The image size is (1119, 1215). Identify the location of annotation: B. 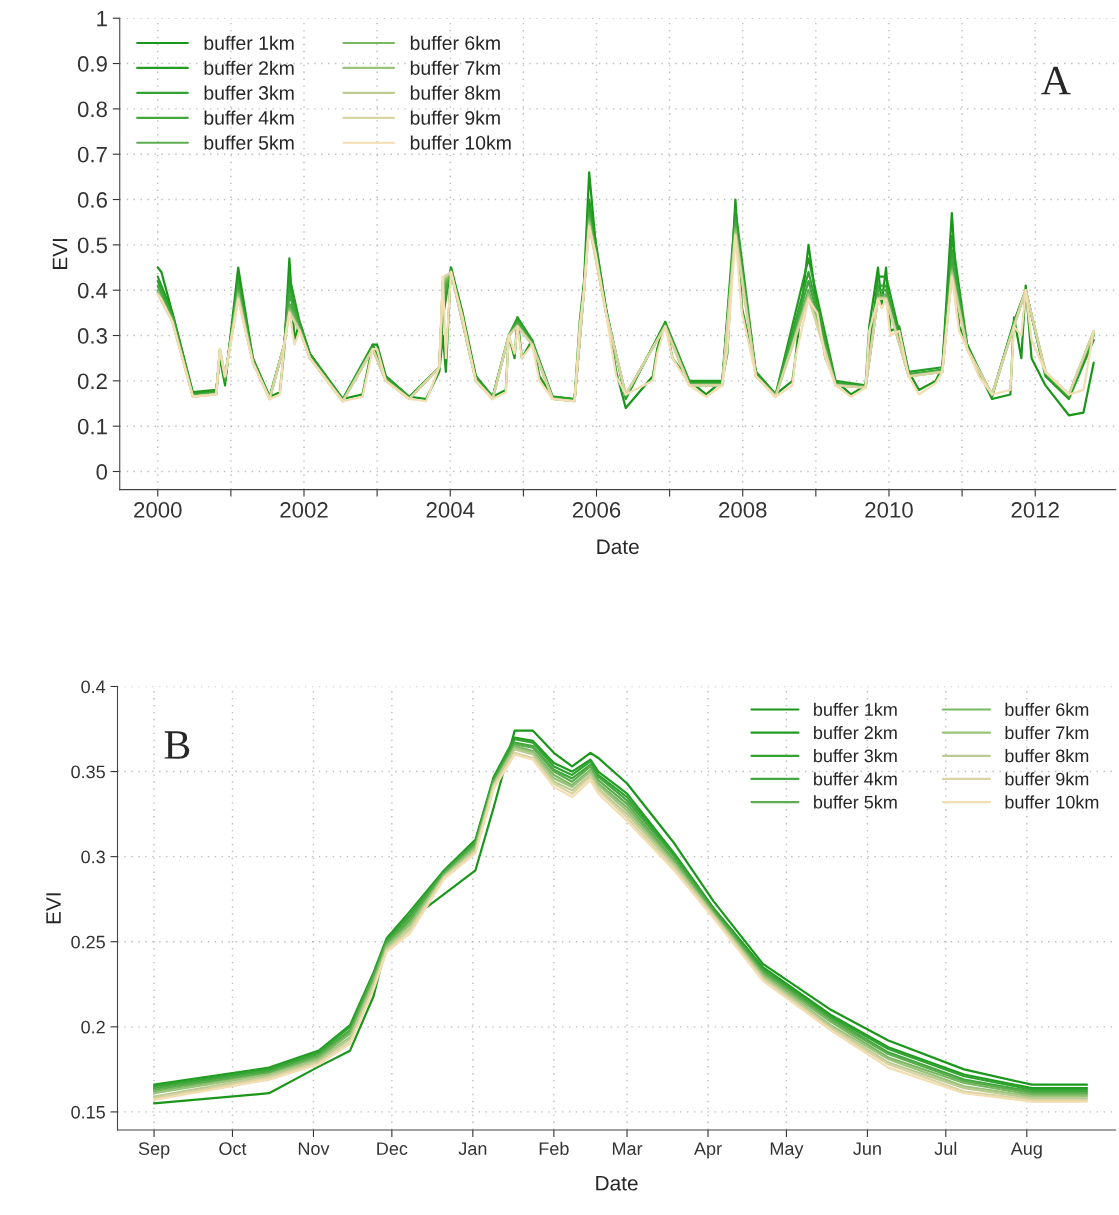
(177, 745).